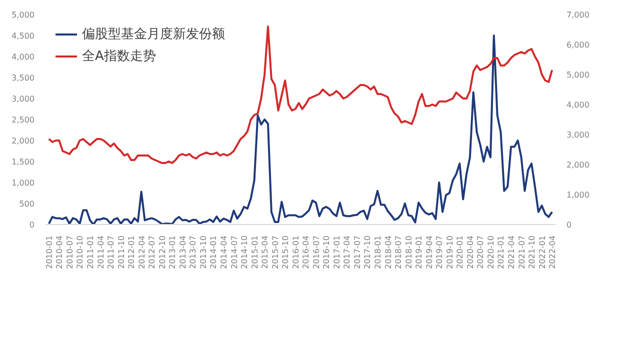 The image size is (620, 338). I want to click on x-tick-label: 2021-10, so click(532, 252).